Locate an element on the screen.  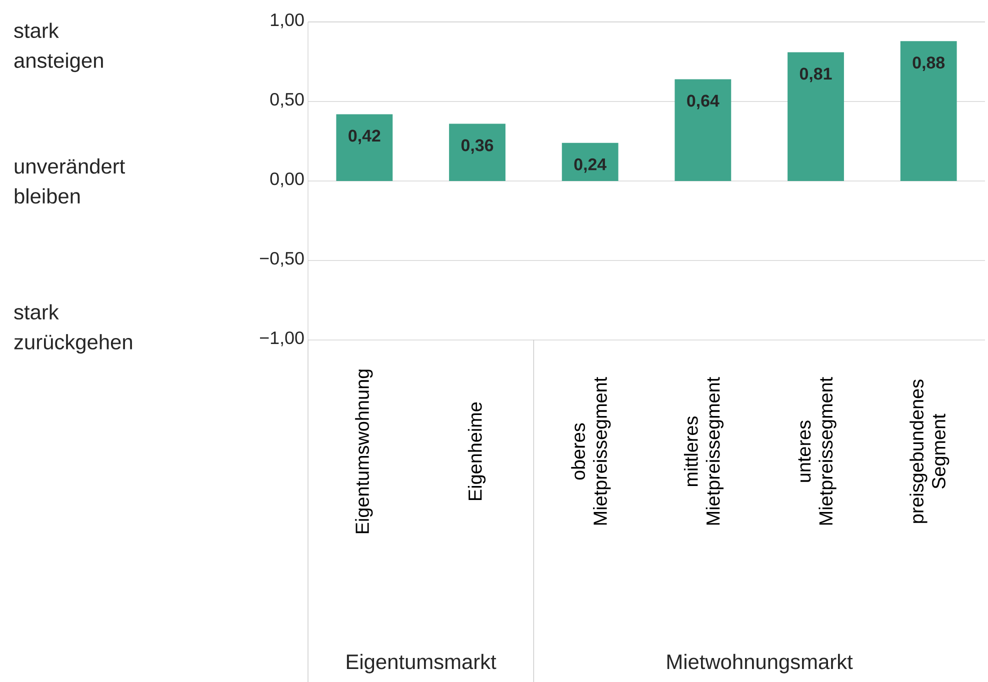
text: Eigentumsmarkt is located at coordinates (421, 664).